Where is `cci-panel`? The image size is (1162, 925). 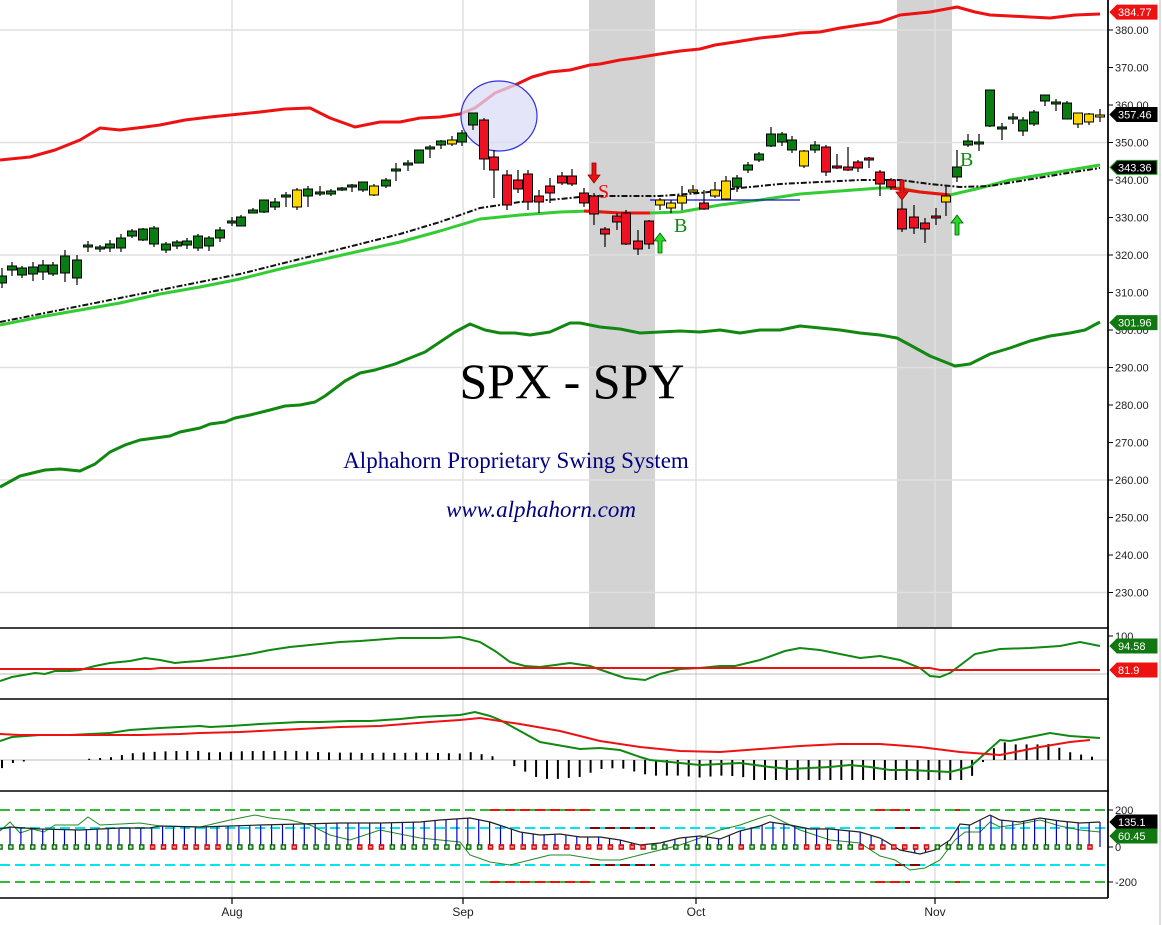
cci-panel is located at coordinates (554, 846).